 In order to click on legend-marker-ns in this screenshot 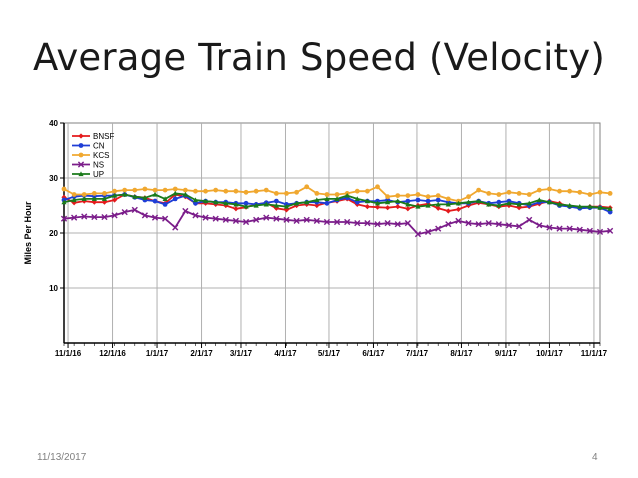, I will do `click(81, 164)`.